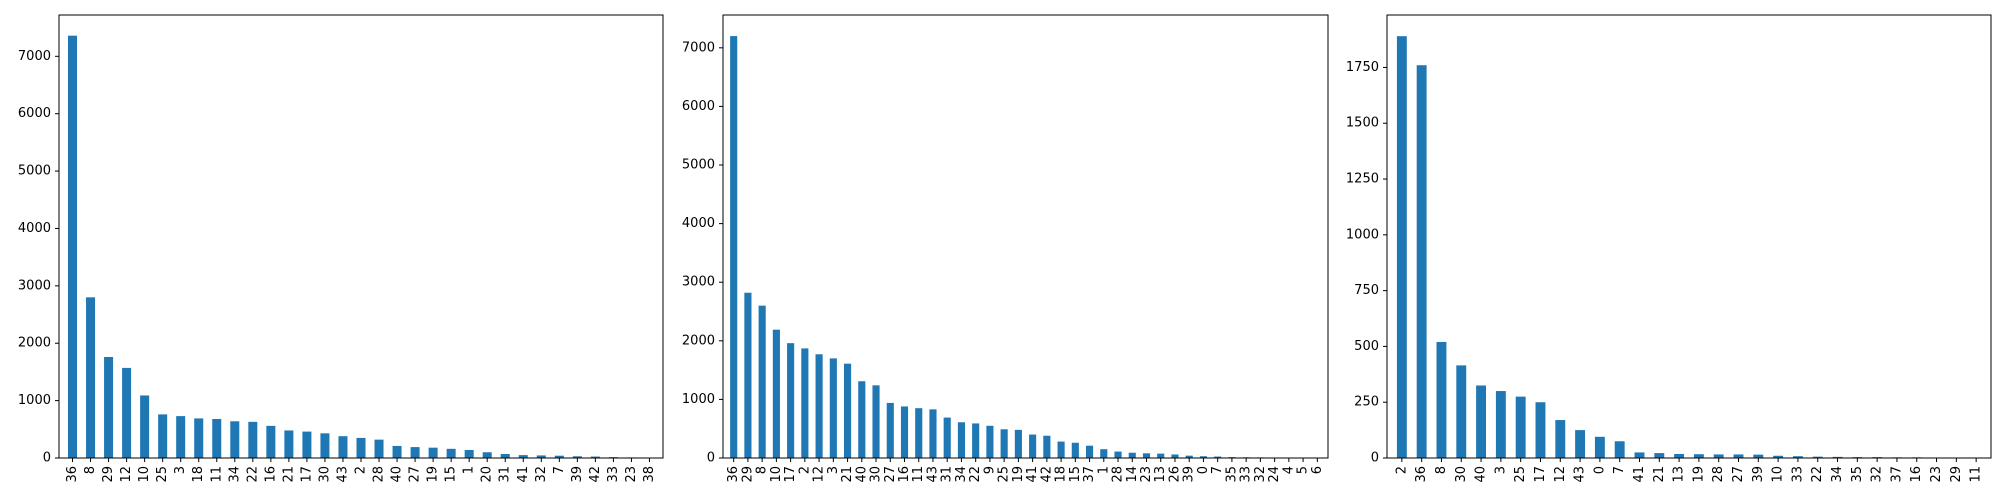  I want to click on y-tick-label: 1250, so click(1362, 179).